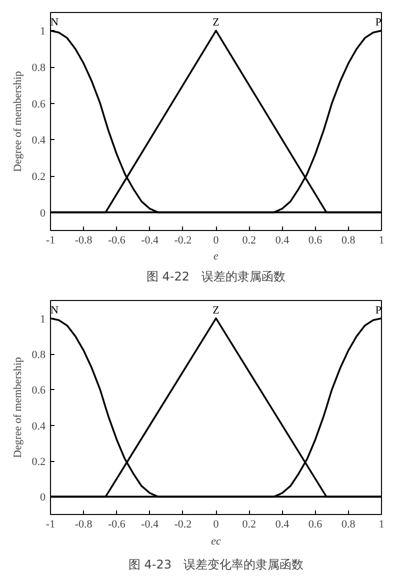 Image resolution: width=399 pixels, height=582 pixels. I want to click on x-axis-title: ec, so click(216, 542).